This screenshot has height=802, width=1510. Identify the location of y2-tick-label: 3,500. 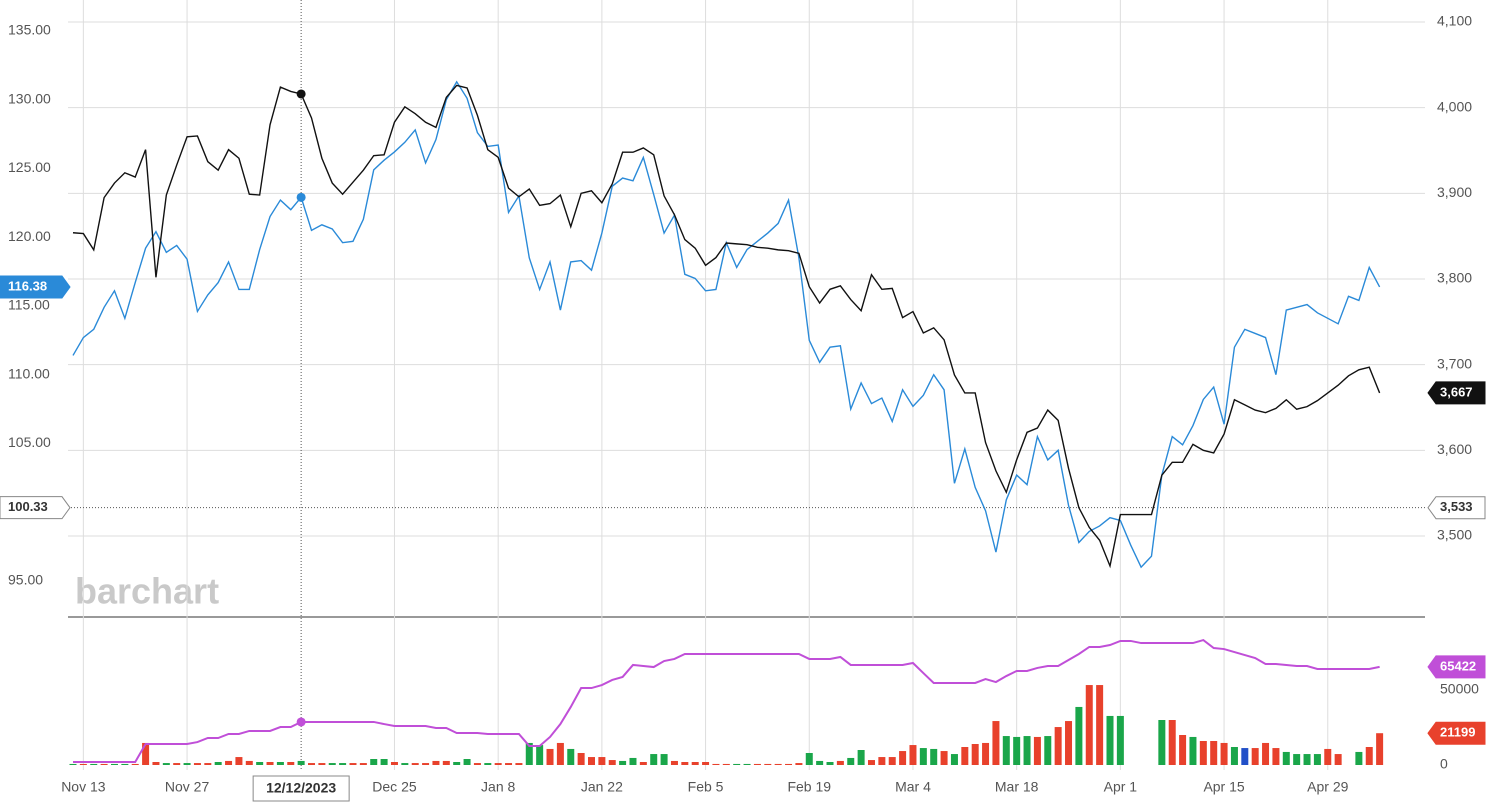
(1454, 535).